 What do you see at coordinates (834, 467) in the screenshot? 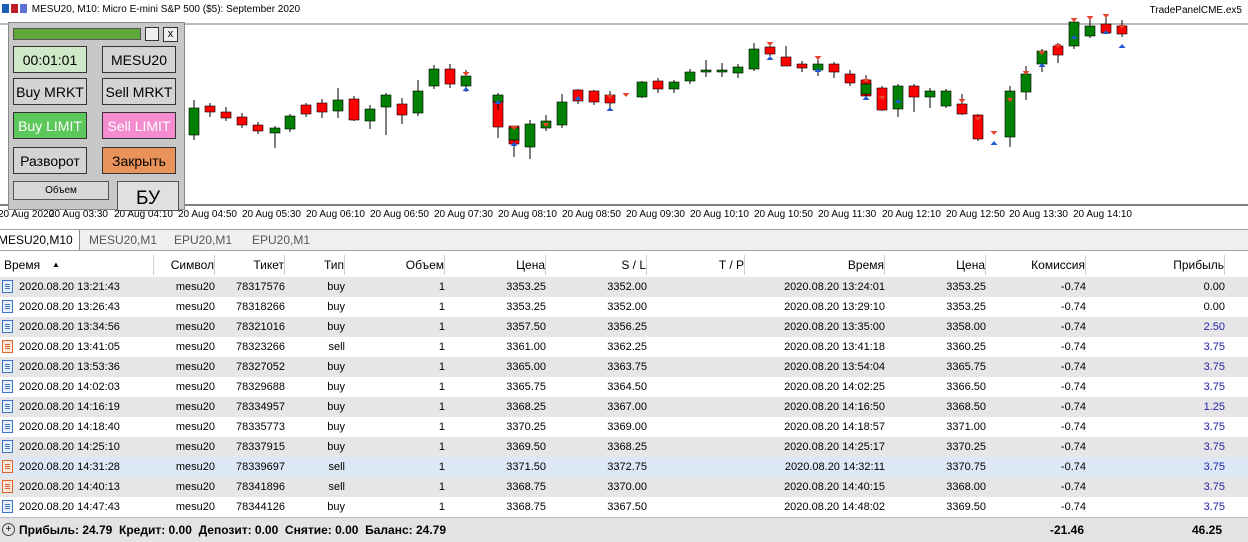
I see `table-cell: 2020.08.20 14:32:11` at bounding box center [834, 467].